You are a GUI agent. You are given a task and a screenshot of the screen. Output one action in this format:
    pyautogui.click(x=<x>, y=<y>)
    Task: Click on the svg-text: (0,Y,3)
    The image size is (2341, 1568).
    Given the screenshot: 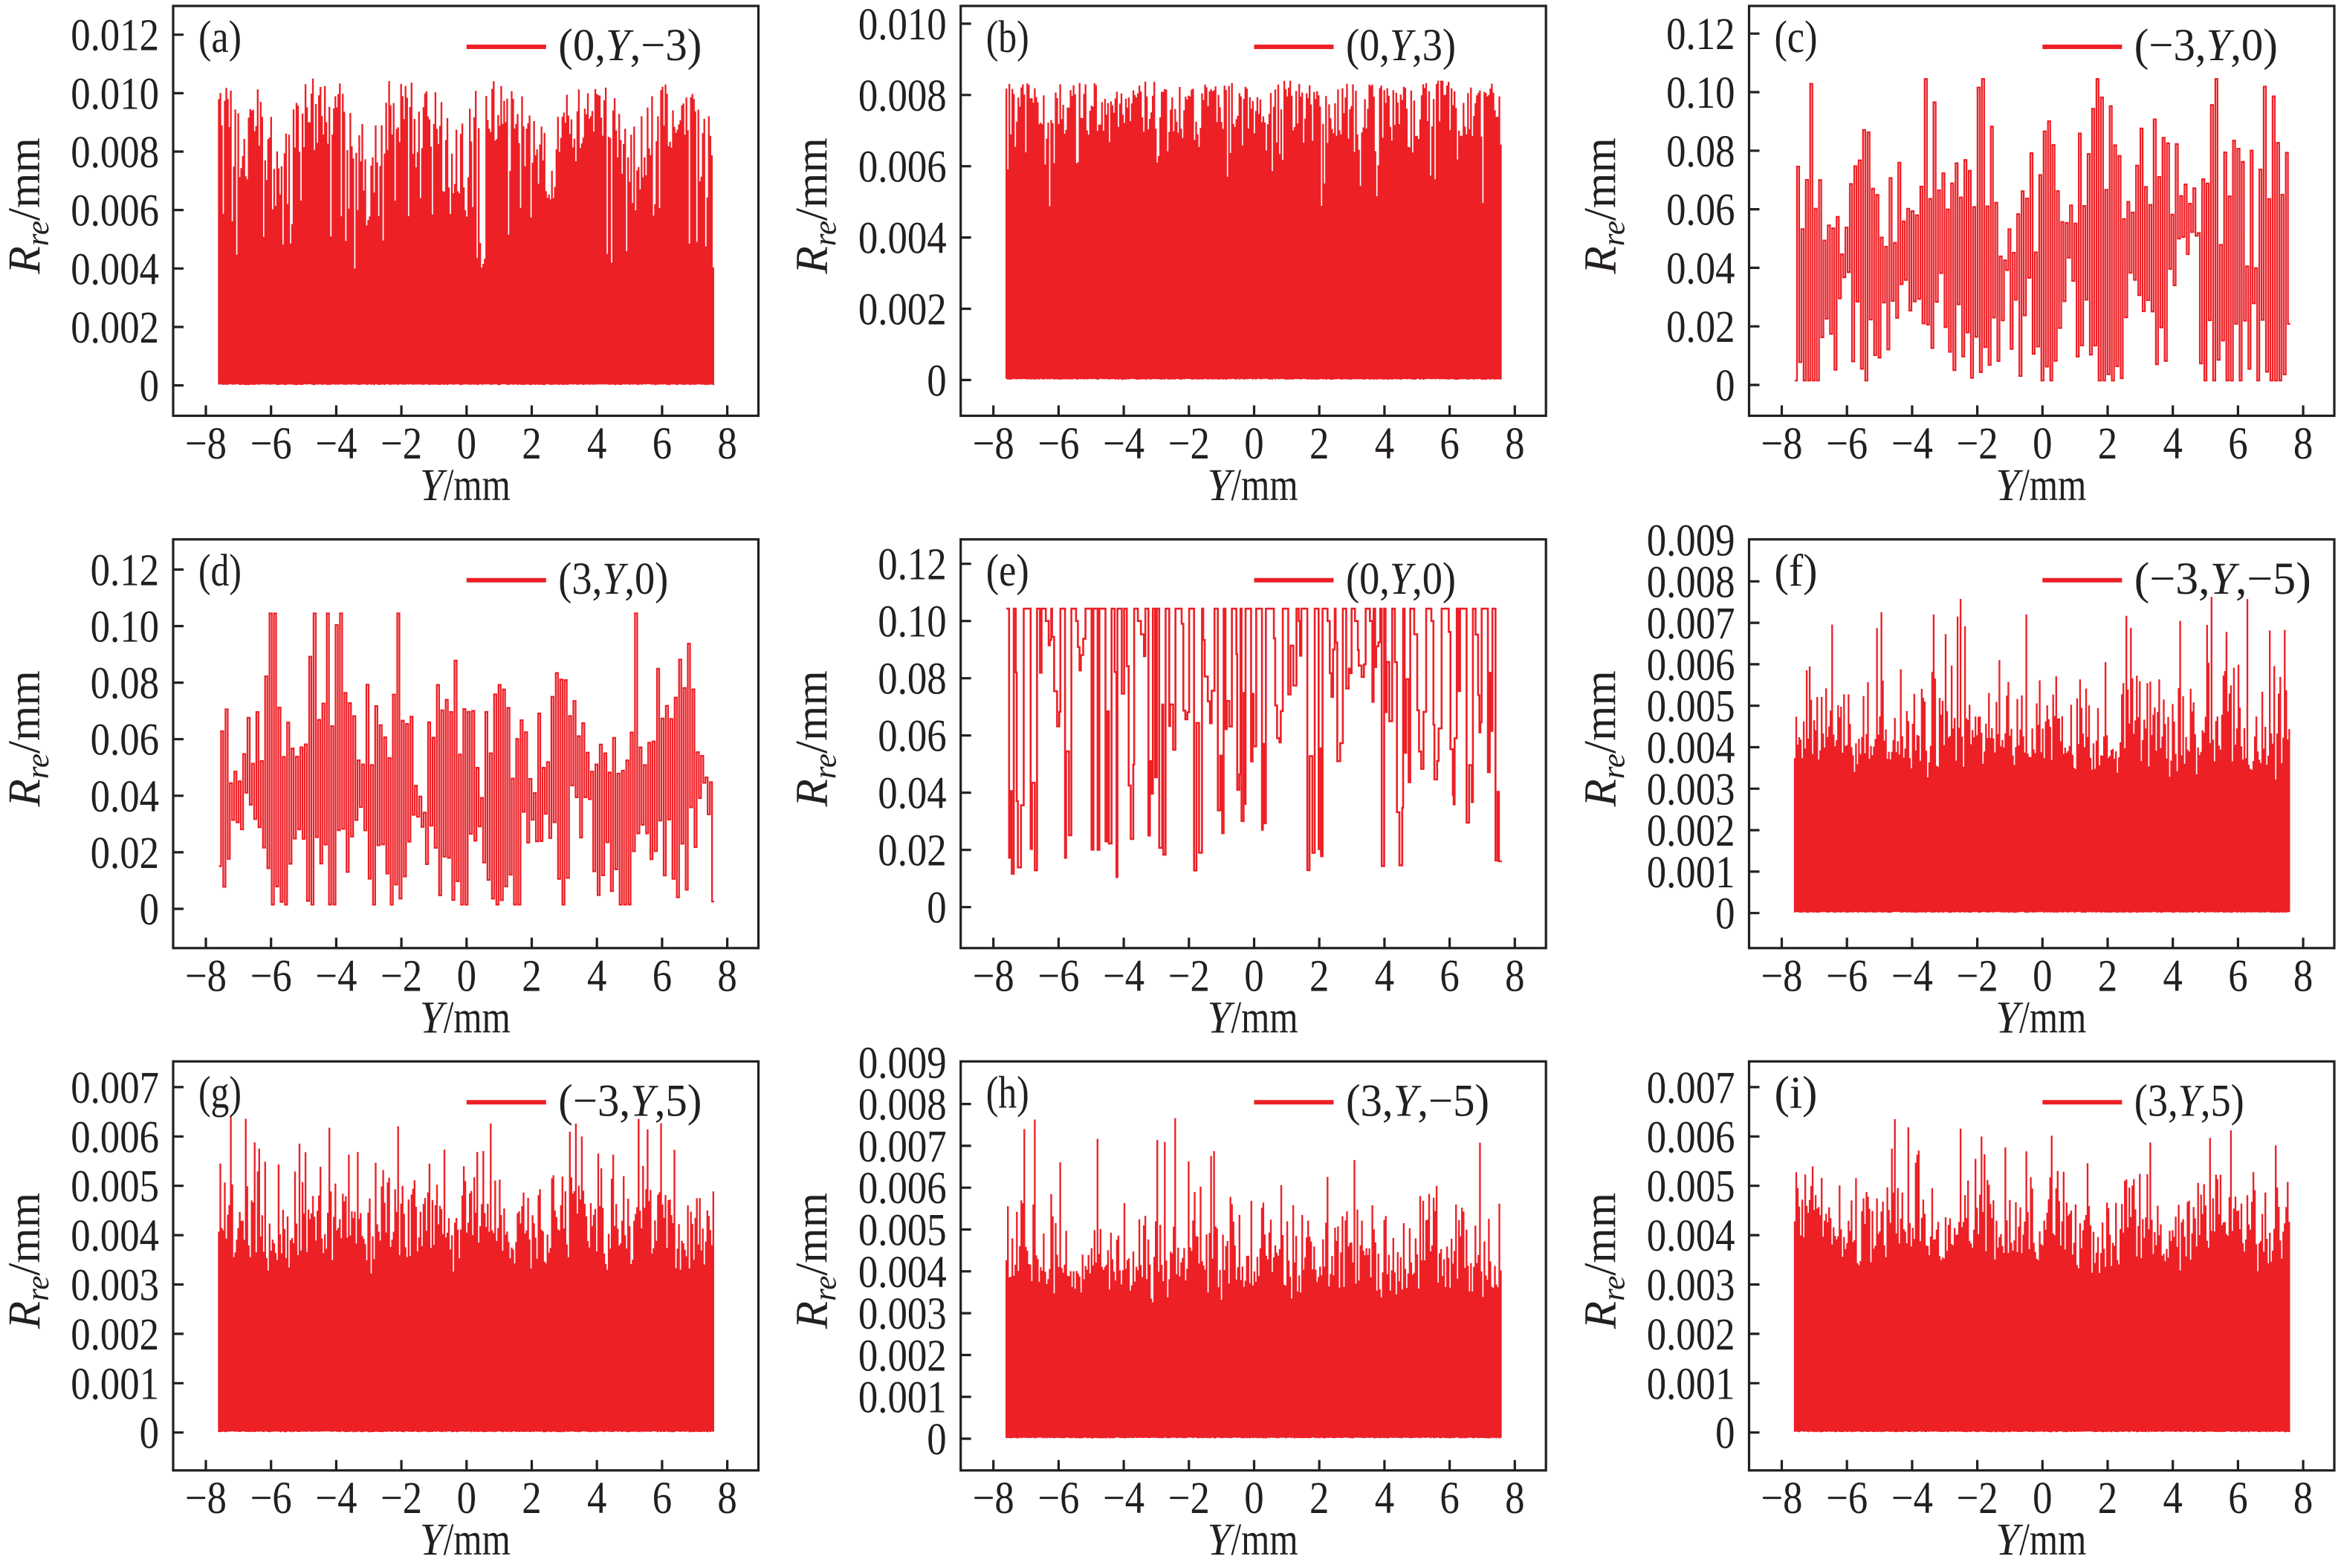 What is the action you would take?
    pyautogui.click(x=1401, y=46)
    